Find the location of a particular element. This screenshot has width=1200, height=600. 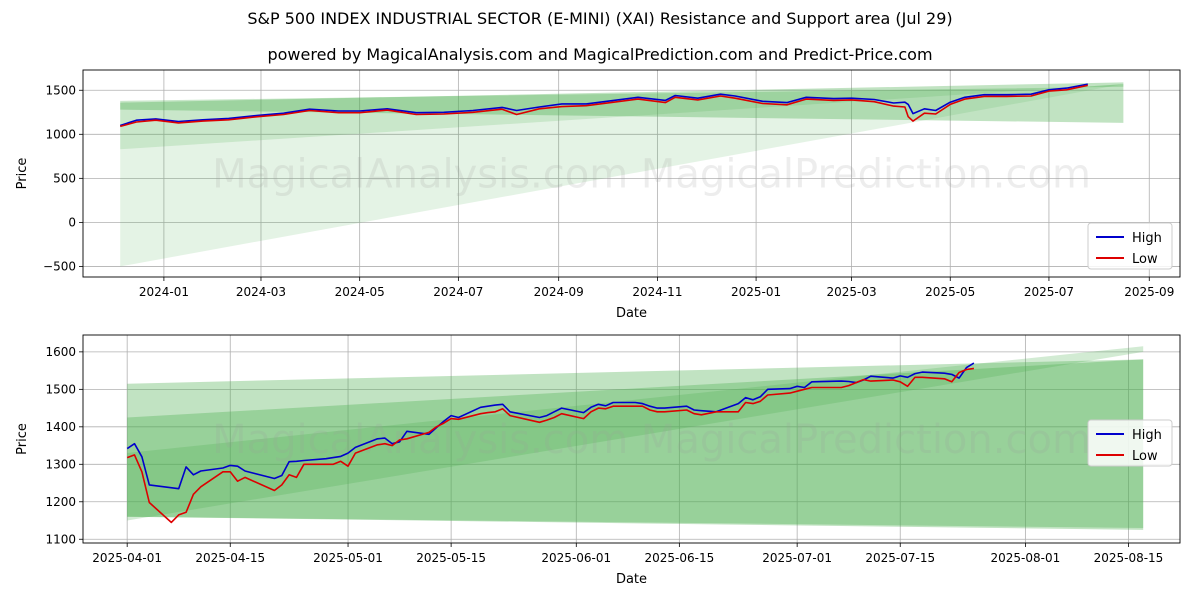

recent-zoom-ytick-label-0: 1100 is located at coordinates (60, 539).